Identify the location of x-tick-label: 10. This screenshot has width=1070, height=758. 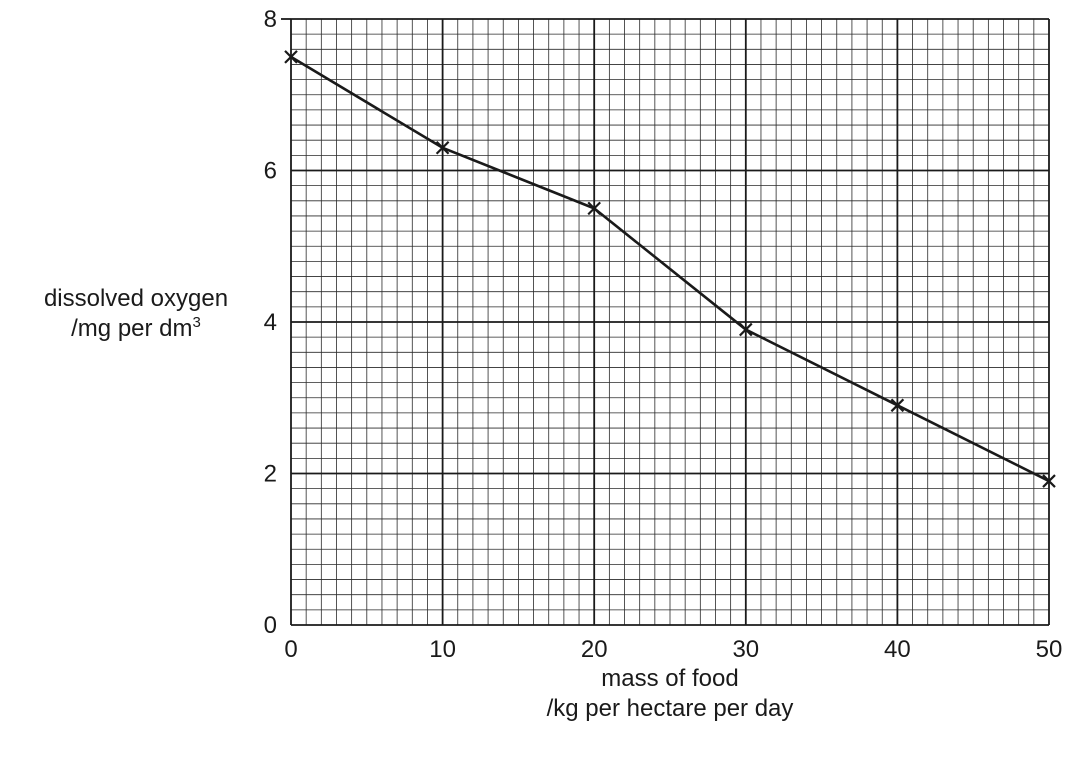
(442, 649).